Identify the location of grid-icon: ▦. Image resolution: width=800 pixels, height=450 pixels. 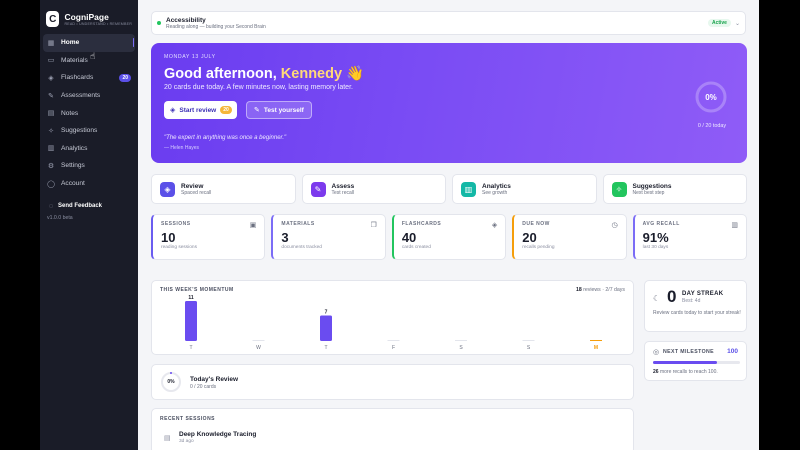
(51, 43).